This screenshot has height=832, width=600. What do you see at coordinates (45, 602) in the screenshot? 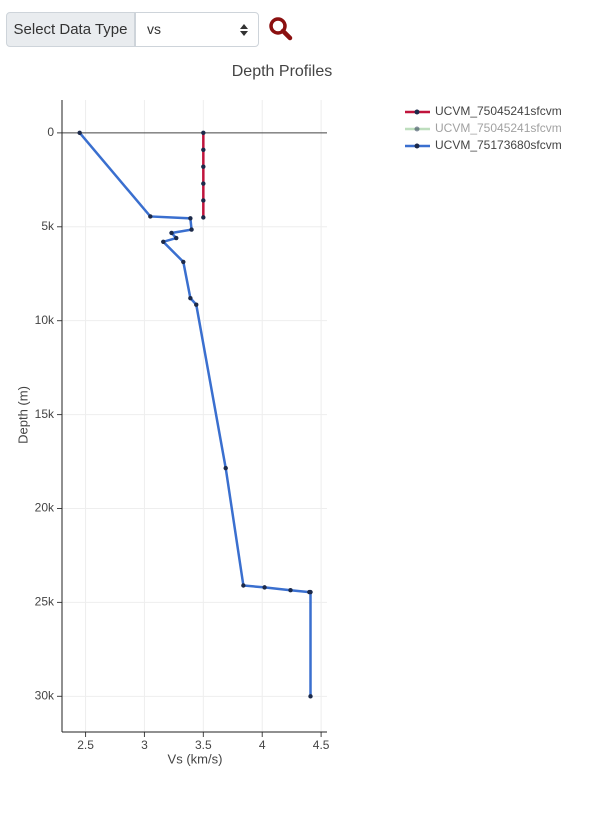
I see `y-tick-label: 25k` at bounding box center [45, 602].